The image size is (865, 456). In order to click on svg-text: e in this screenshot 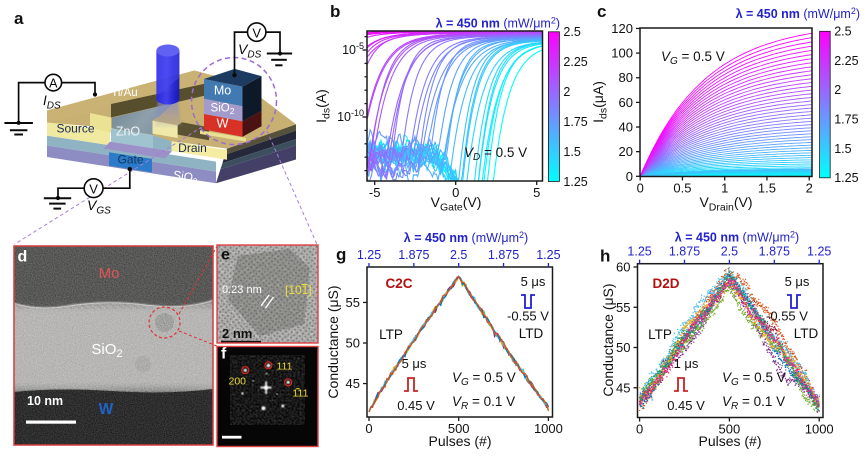, I will do `click(225, 255)`.